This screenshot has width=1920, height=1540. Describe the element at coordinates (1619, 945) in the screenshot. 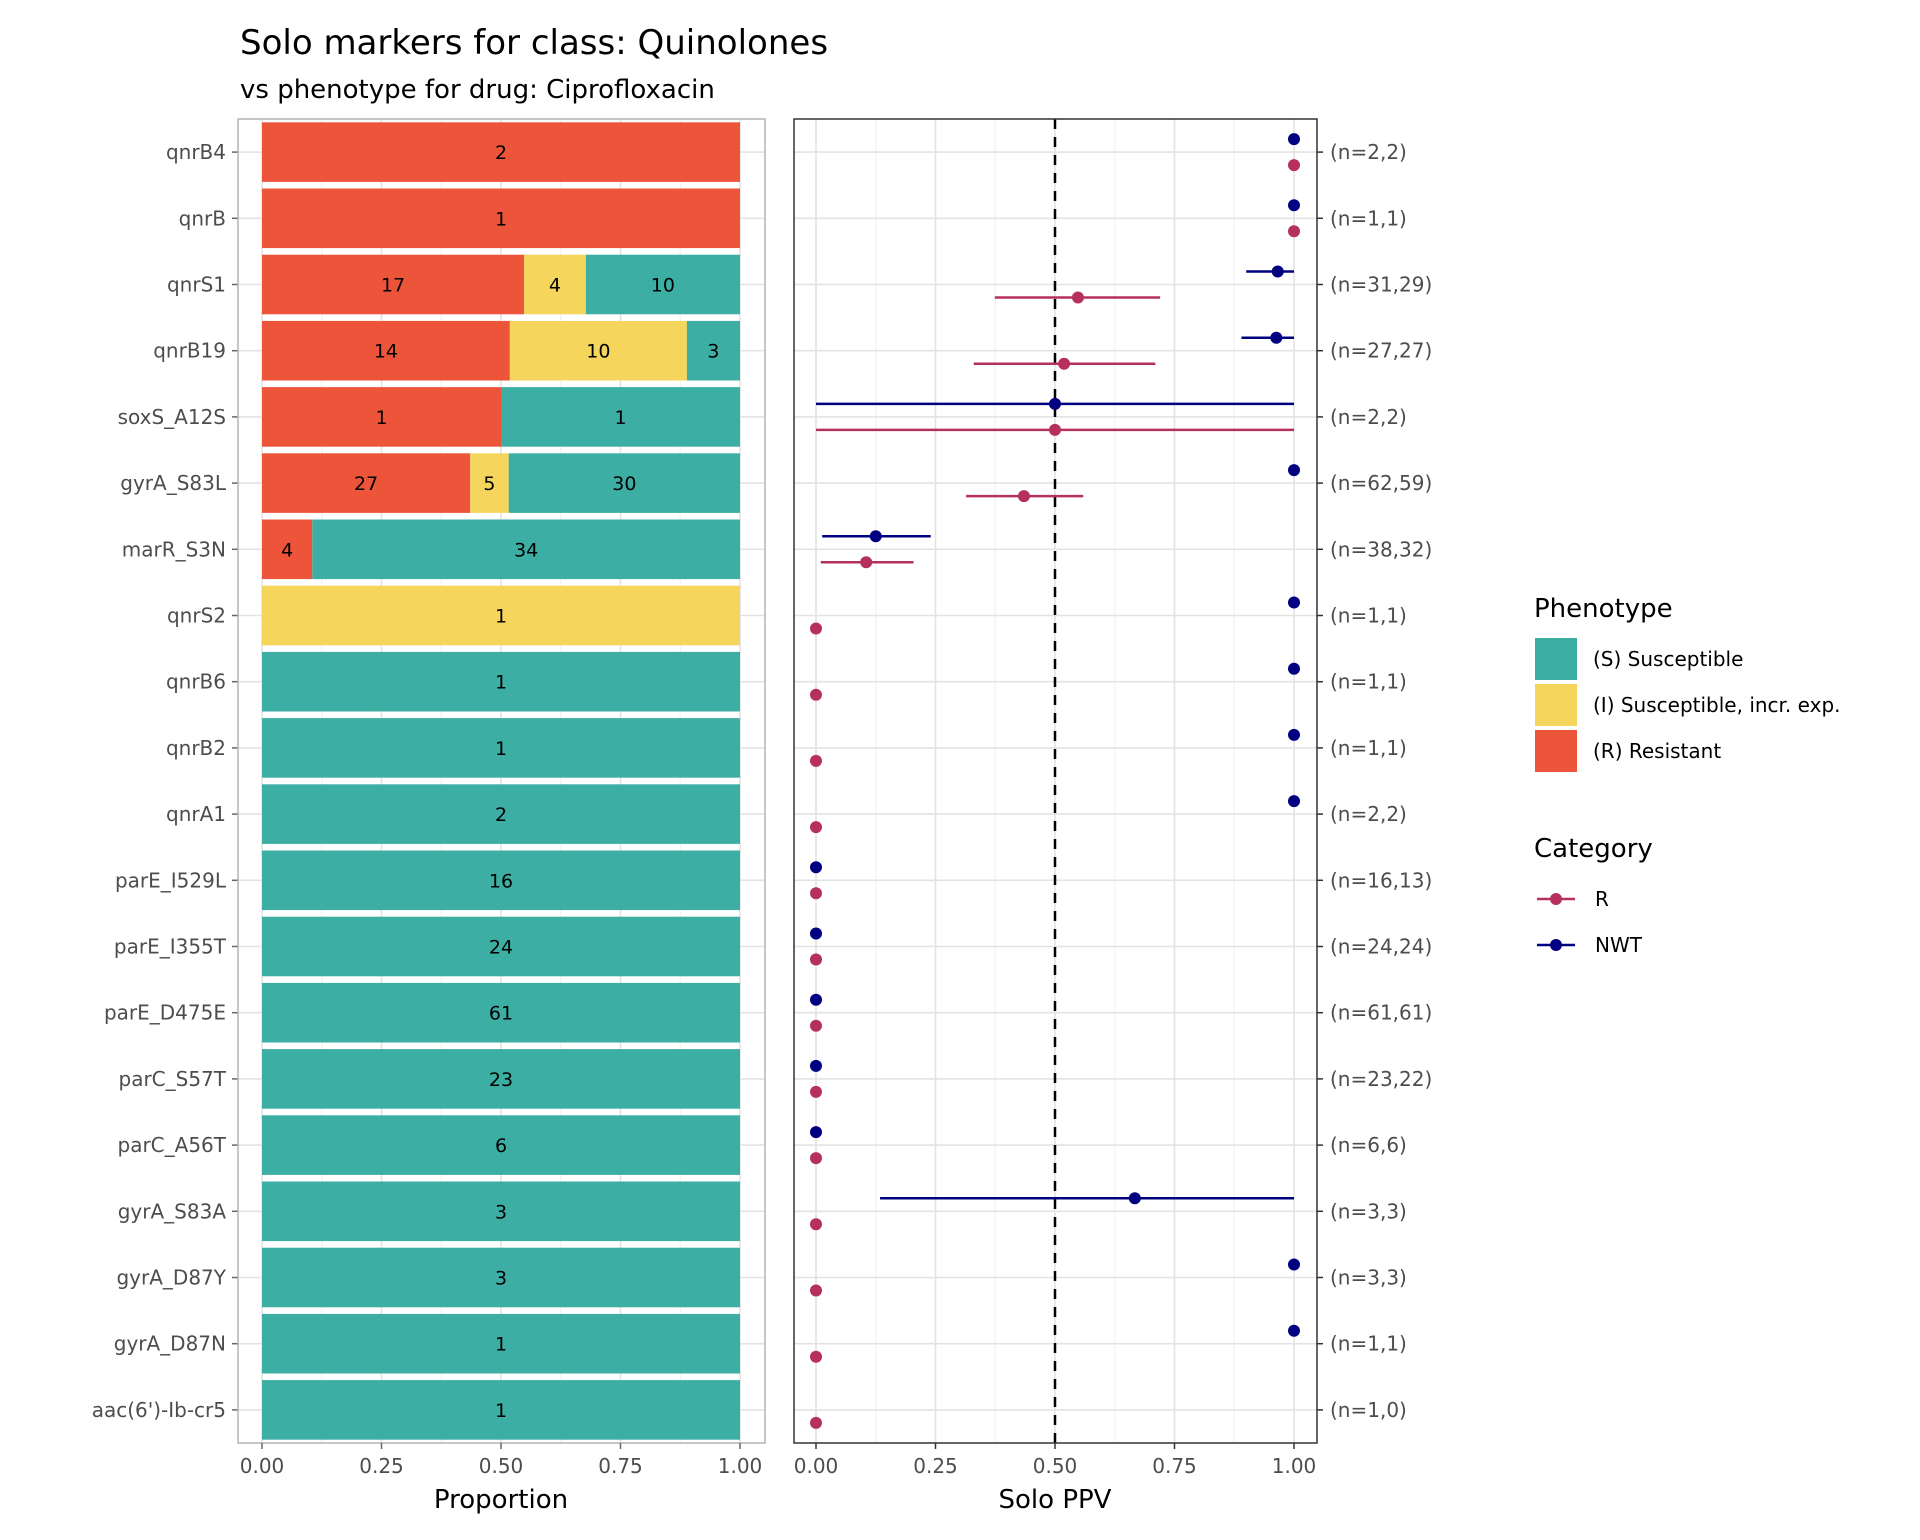

I see `legend-label: NWT` at that location.